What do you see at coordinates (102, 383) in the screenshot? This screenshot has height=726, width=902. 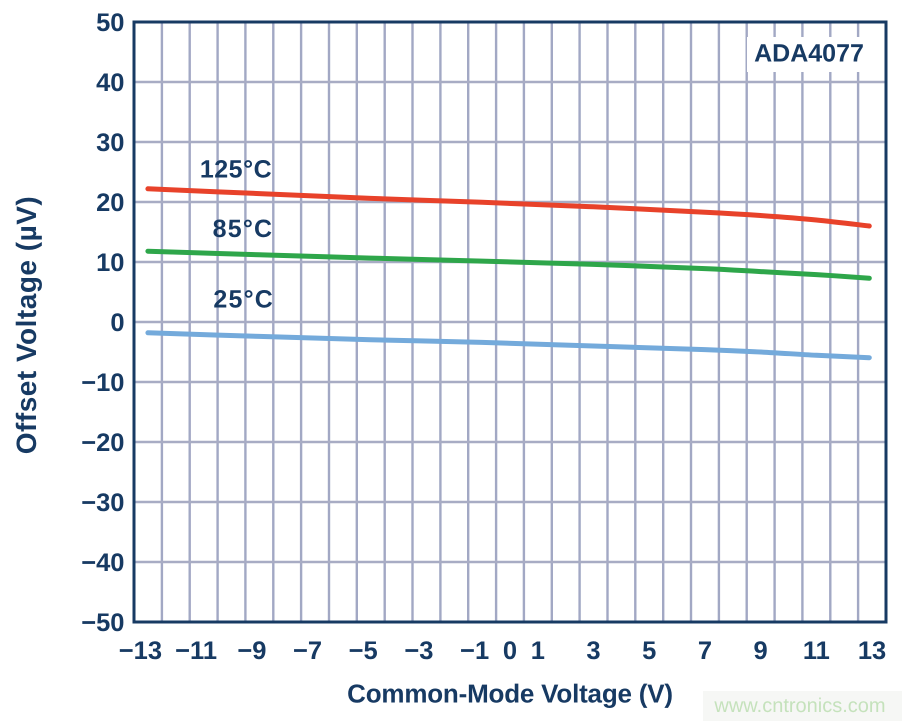 I see `svg-text: −10` at bounding box center [102, 383].